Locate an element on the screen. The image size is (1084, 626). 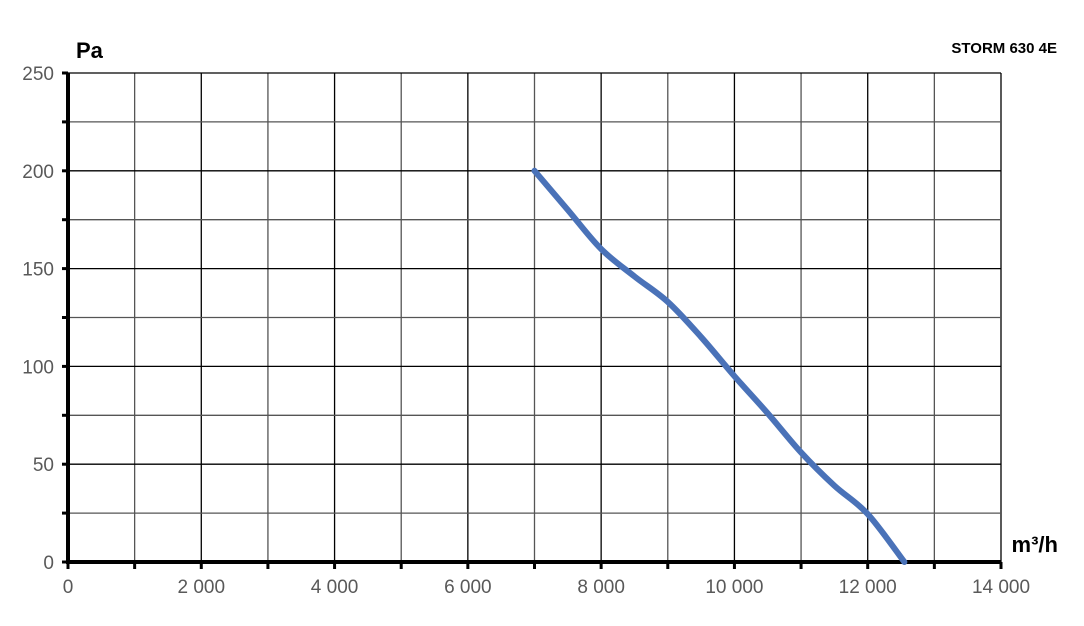
y-tick-label: 200 is located at coordinates (38, 172).